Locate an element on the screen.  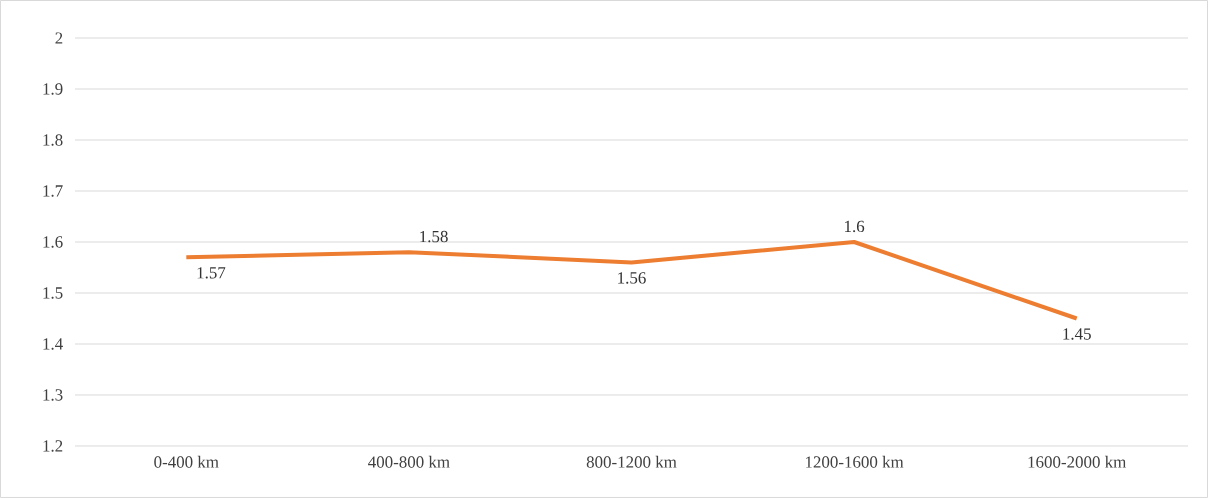
data-label: 1.58 is located at coordinates (434, 236).